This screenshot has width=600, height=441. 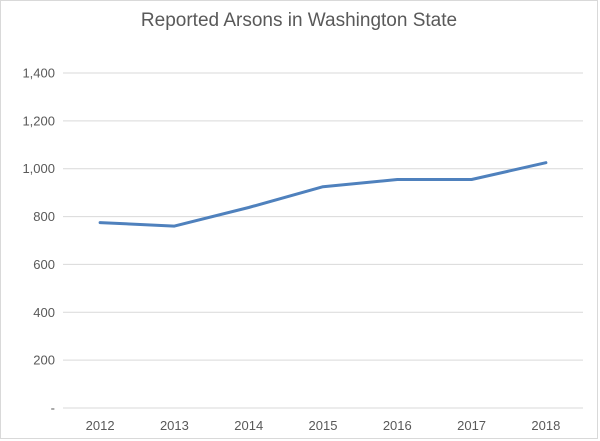 What do you see at coordinates (100, 425) in the screenshot?
I see `x-tick-label: 2012` at bounding box center [100, 425].